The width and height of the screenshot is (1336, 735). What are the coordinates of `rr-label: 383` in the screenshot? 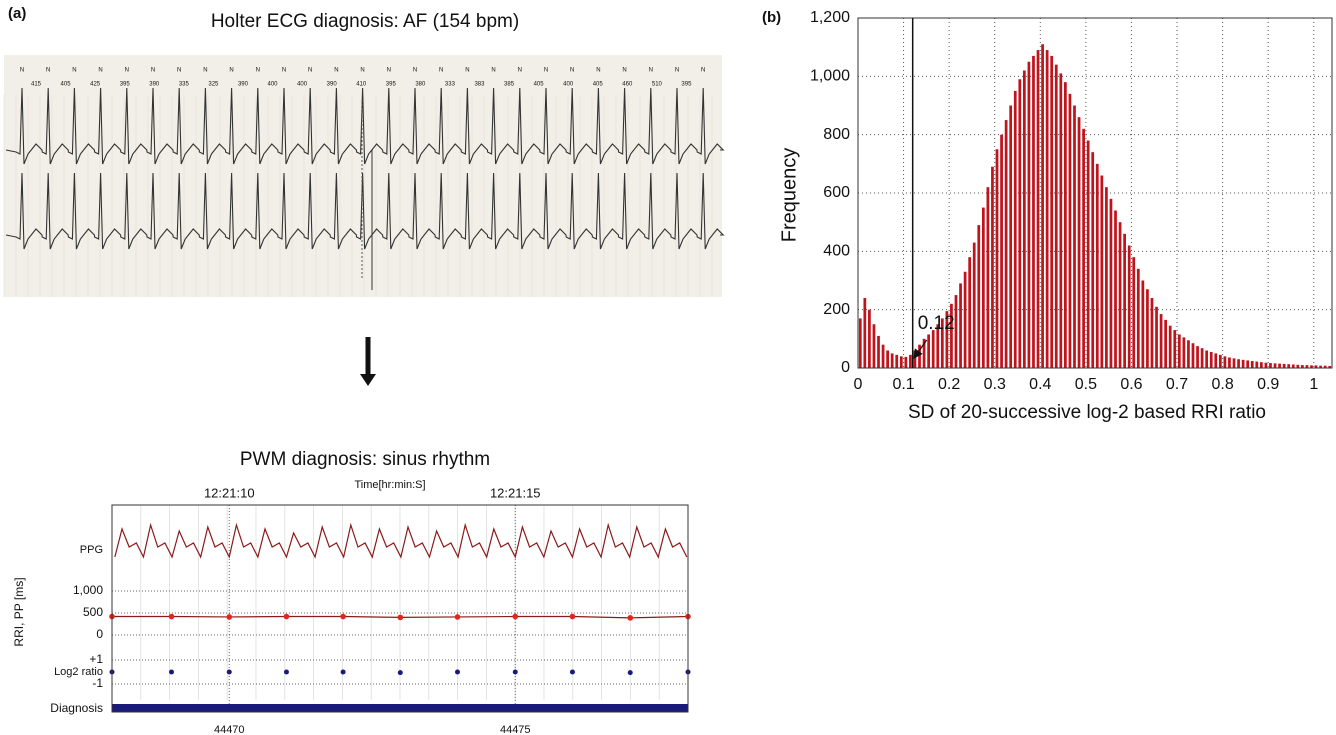 It's located at (479, 85).